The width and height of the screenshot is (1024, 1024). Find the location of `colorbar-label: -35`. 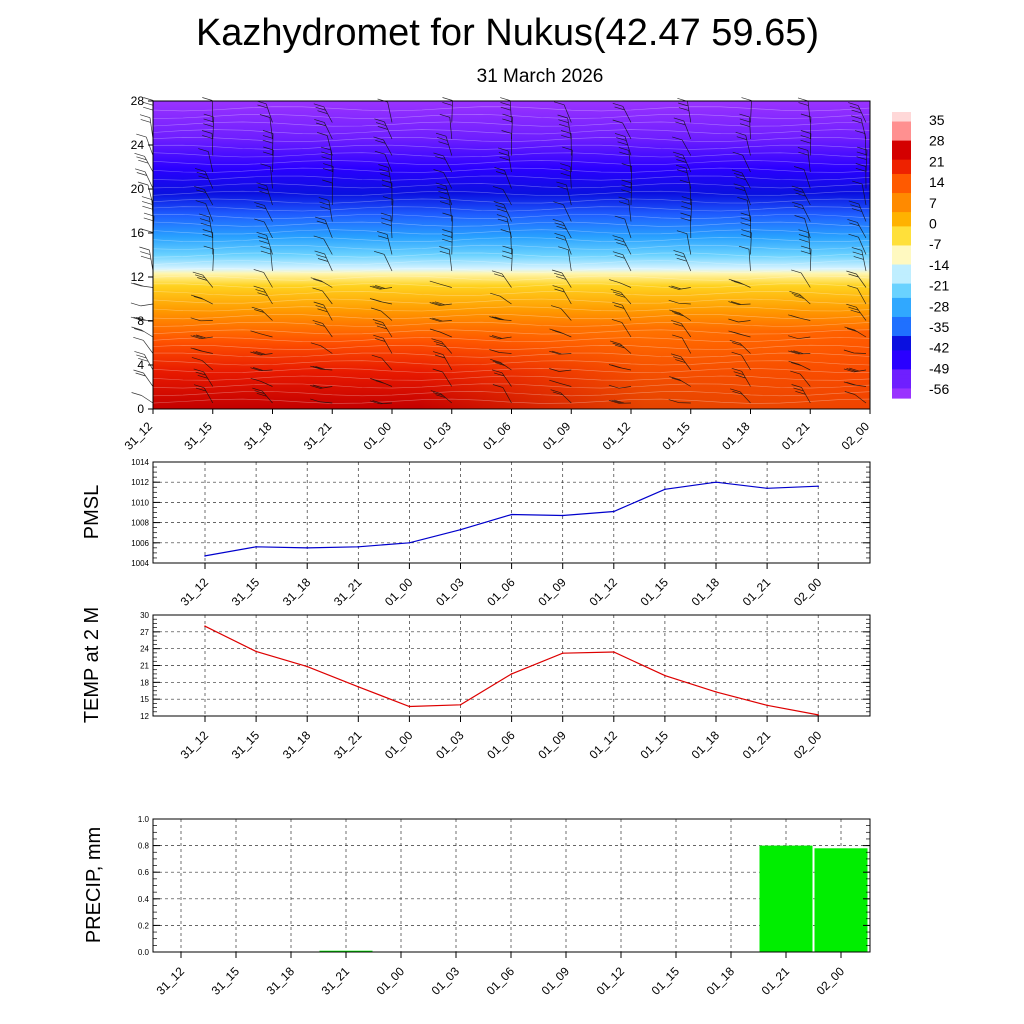

colorbar-label: -35 is located at coordinates (939, 327).